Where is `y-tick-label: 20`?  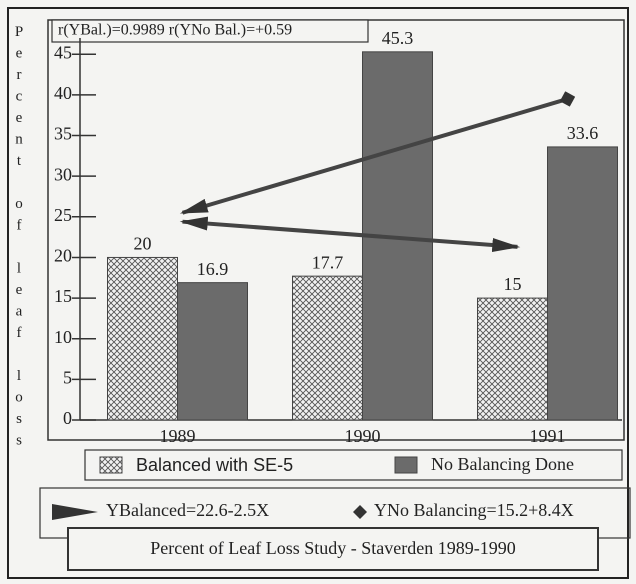
y-tick-label: 20 is located at coordinates (63, 256).